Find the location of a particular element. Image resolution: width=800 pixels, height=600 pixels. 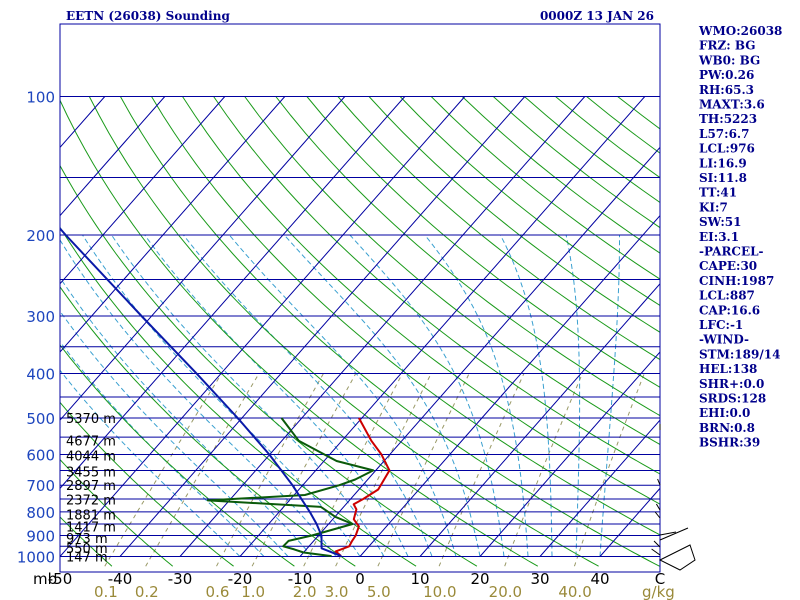

temperature-tick-label: -20 is located at coordinates (240, 579).